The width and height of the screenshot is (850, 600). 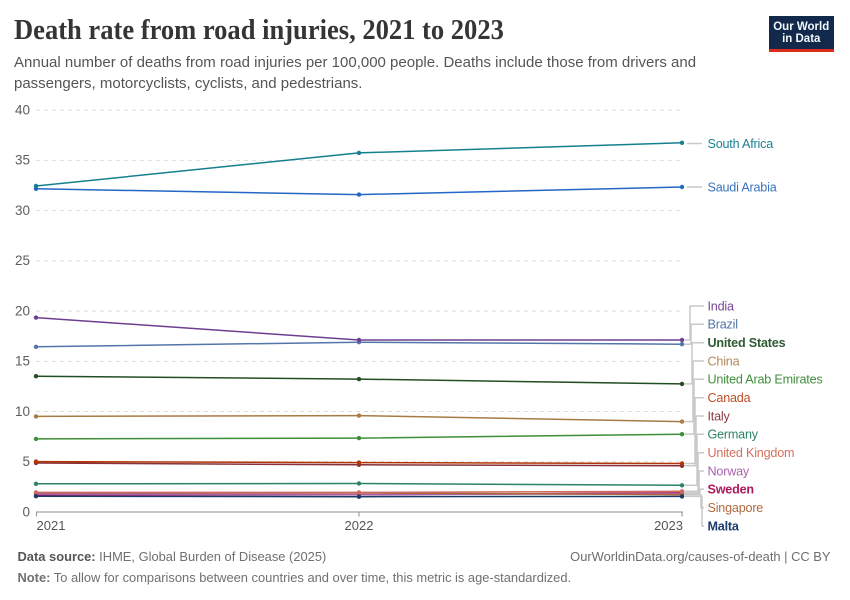 I want to click on svg-text: 0, so click(x=26, y=511).